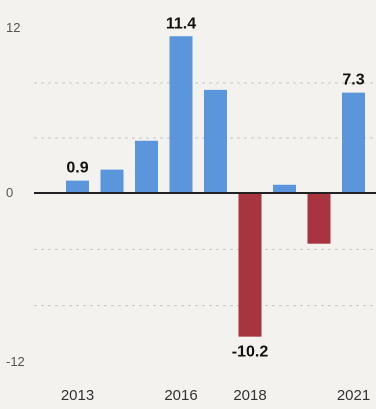  What do you see at coordinates (15, 194) in the screenshot?
I see `y-axis-ticks: 12 0 -12` at bounding box center [15, 194].